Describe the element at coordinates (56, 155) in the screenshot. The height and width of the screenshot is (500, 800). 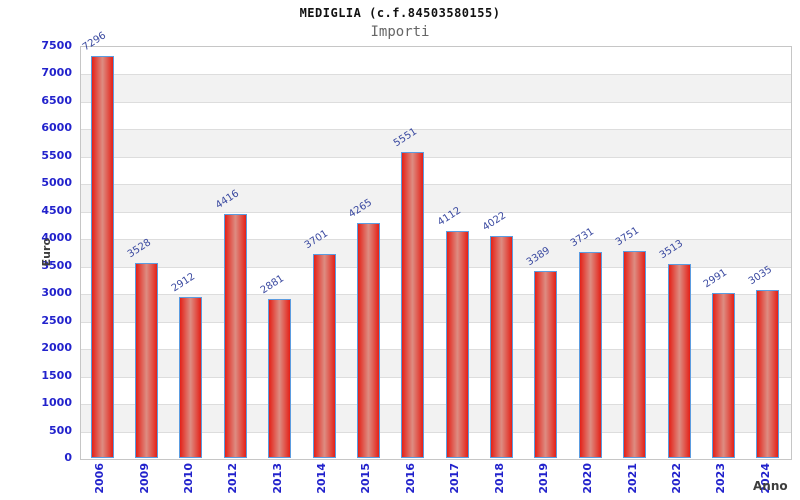
I see `y-tick-label: 5500` at that location.